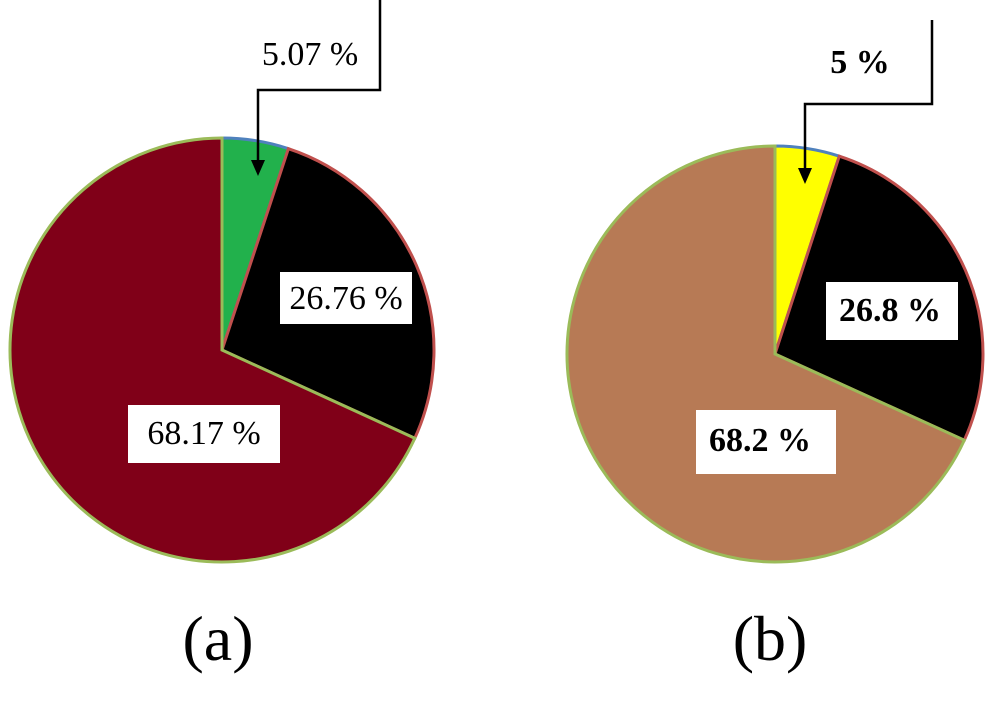 This screenshot has width=1000, height=711. I want to click on pie-a-leader-arrowhead, so click(258, 168).